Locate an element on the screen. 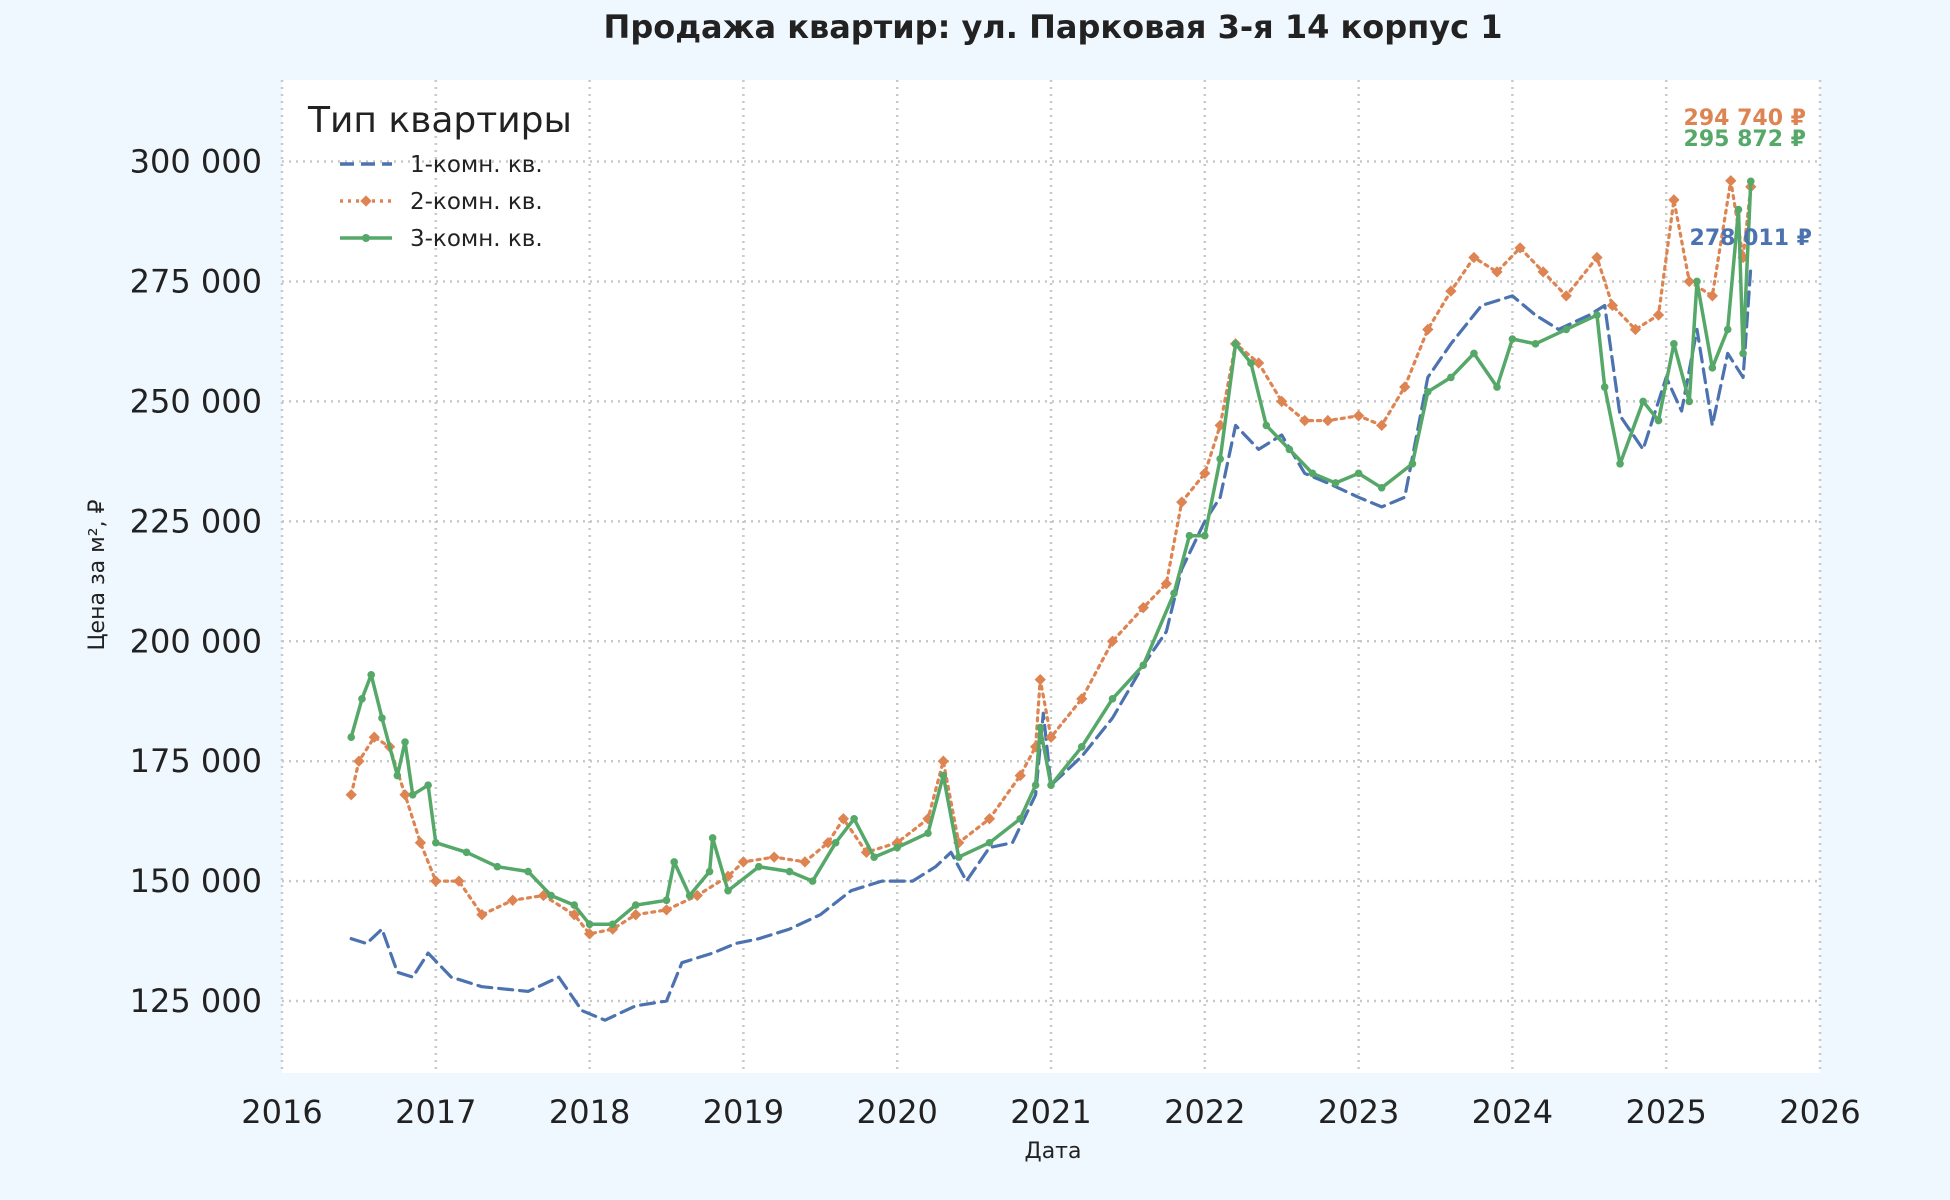 This screenshot has width=1950, height=1200. legend-label: 1-комн. кв. is located at coordinates (476, 165).